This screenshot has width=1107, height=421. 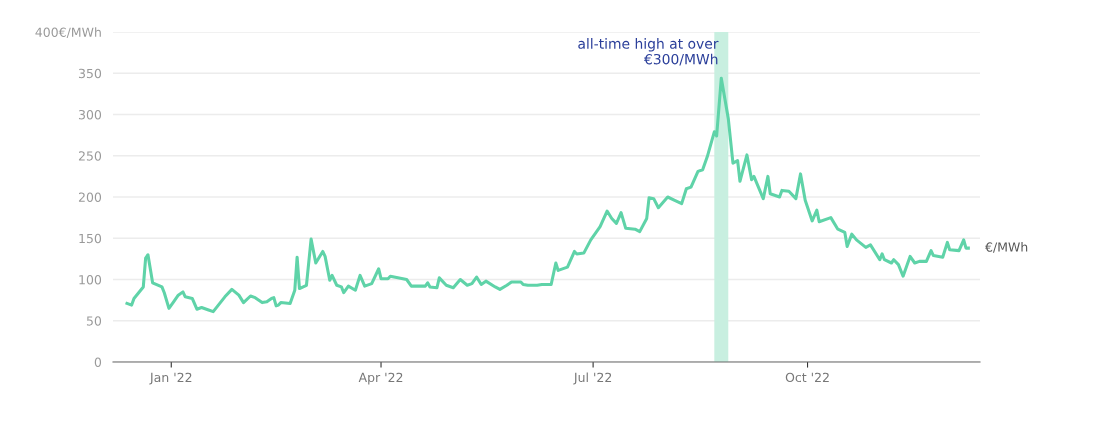 What do you see at coordinates (592, 378) in the screenshot?
I see `x-tick-label: Jul '22` at bounding box center [592, 378].